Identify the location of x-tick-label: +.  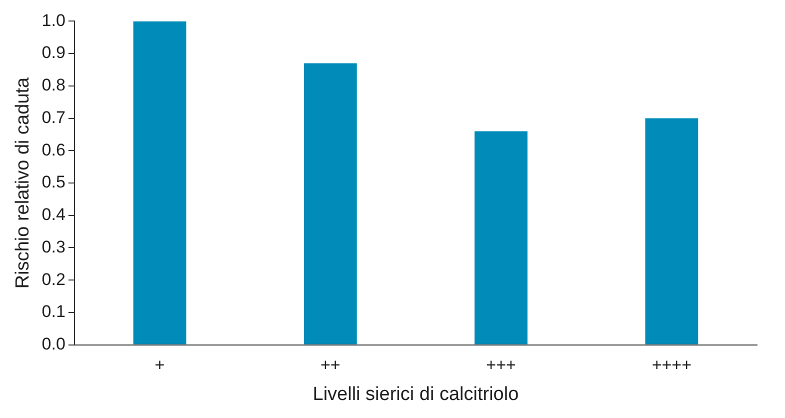
(159, 365).